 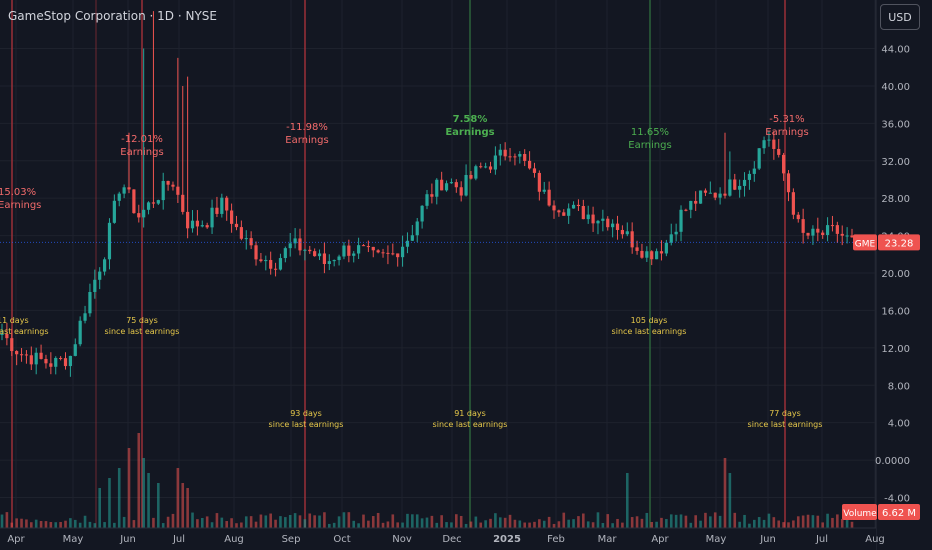 What do you see at coordinates (900, 17) in the screenshot?
I see `currency-button: USD` at bounding box center [900, 17].